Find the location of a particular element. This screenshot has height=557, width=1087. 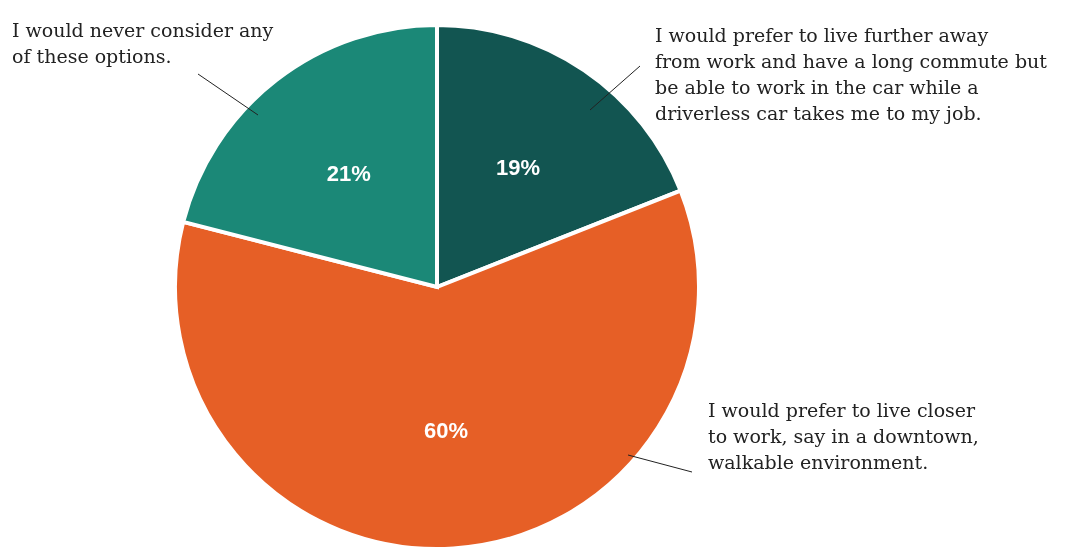

data-label: 60% is located at coordinates (446, 431).